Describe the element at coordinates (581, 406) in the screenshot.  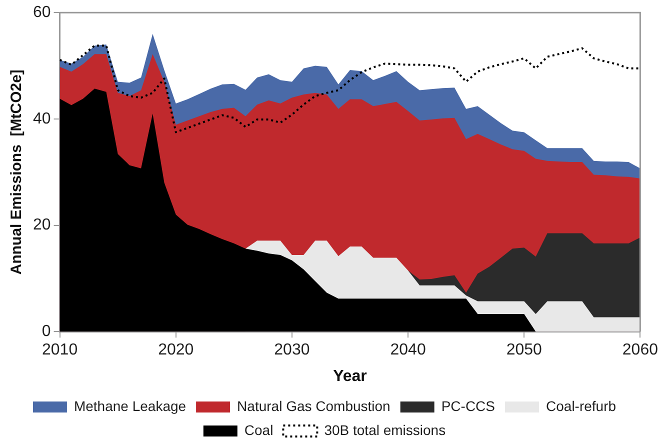
I see `legend-label: Coal-refurb` at that location.